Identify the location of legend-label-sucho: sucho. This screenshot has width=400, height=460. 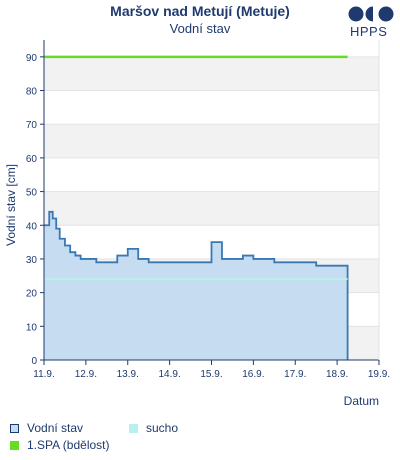
(162, 428).